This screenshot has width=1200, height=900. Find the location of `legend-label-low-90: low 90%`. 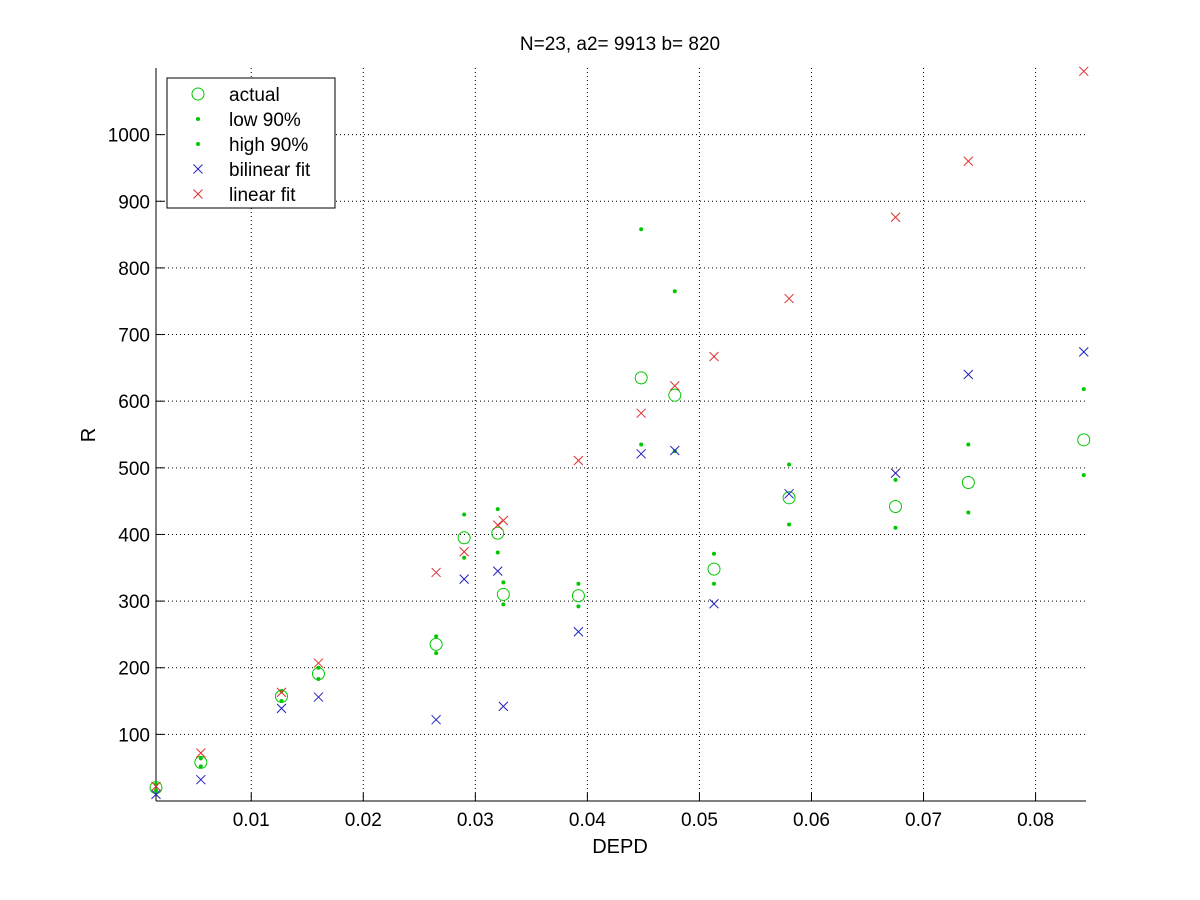

legend-label-low-90: low 90% is located at coordinates (265, 120).